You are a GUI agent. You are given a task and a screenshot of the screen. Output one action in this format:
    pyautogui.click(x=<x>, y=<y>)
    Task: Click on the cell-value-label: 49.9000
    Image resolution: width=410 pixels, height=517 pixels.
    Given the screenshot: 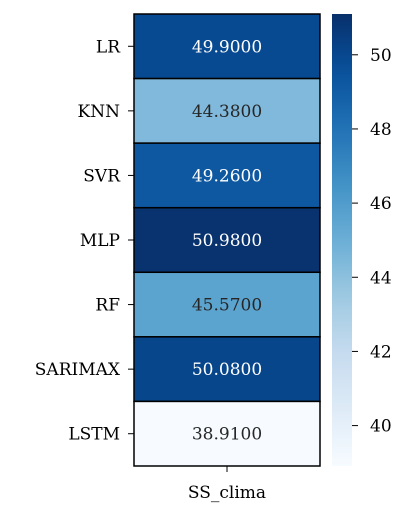 What is the action you would take?
    pyautogui.click(x=227, y=47)
    